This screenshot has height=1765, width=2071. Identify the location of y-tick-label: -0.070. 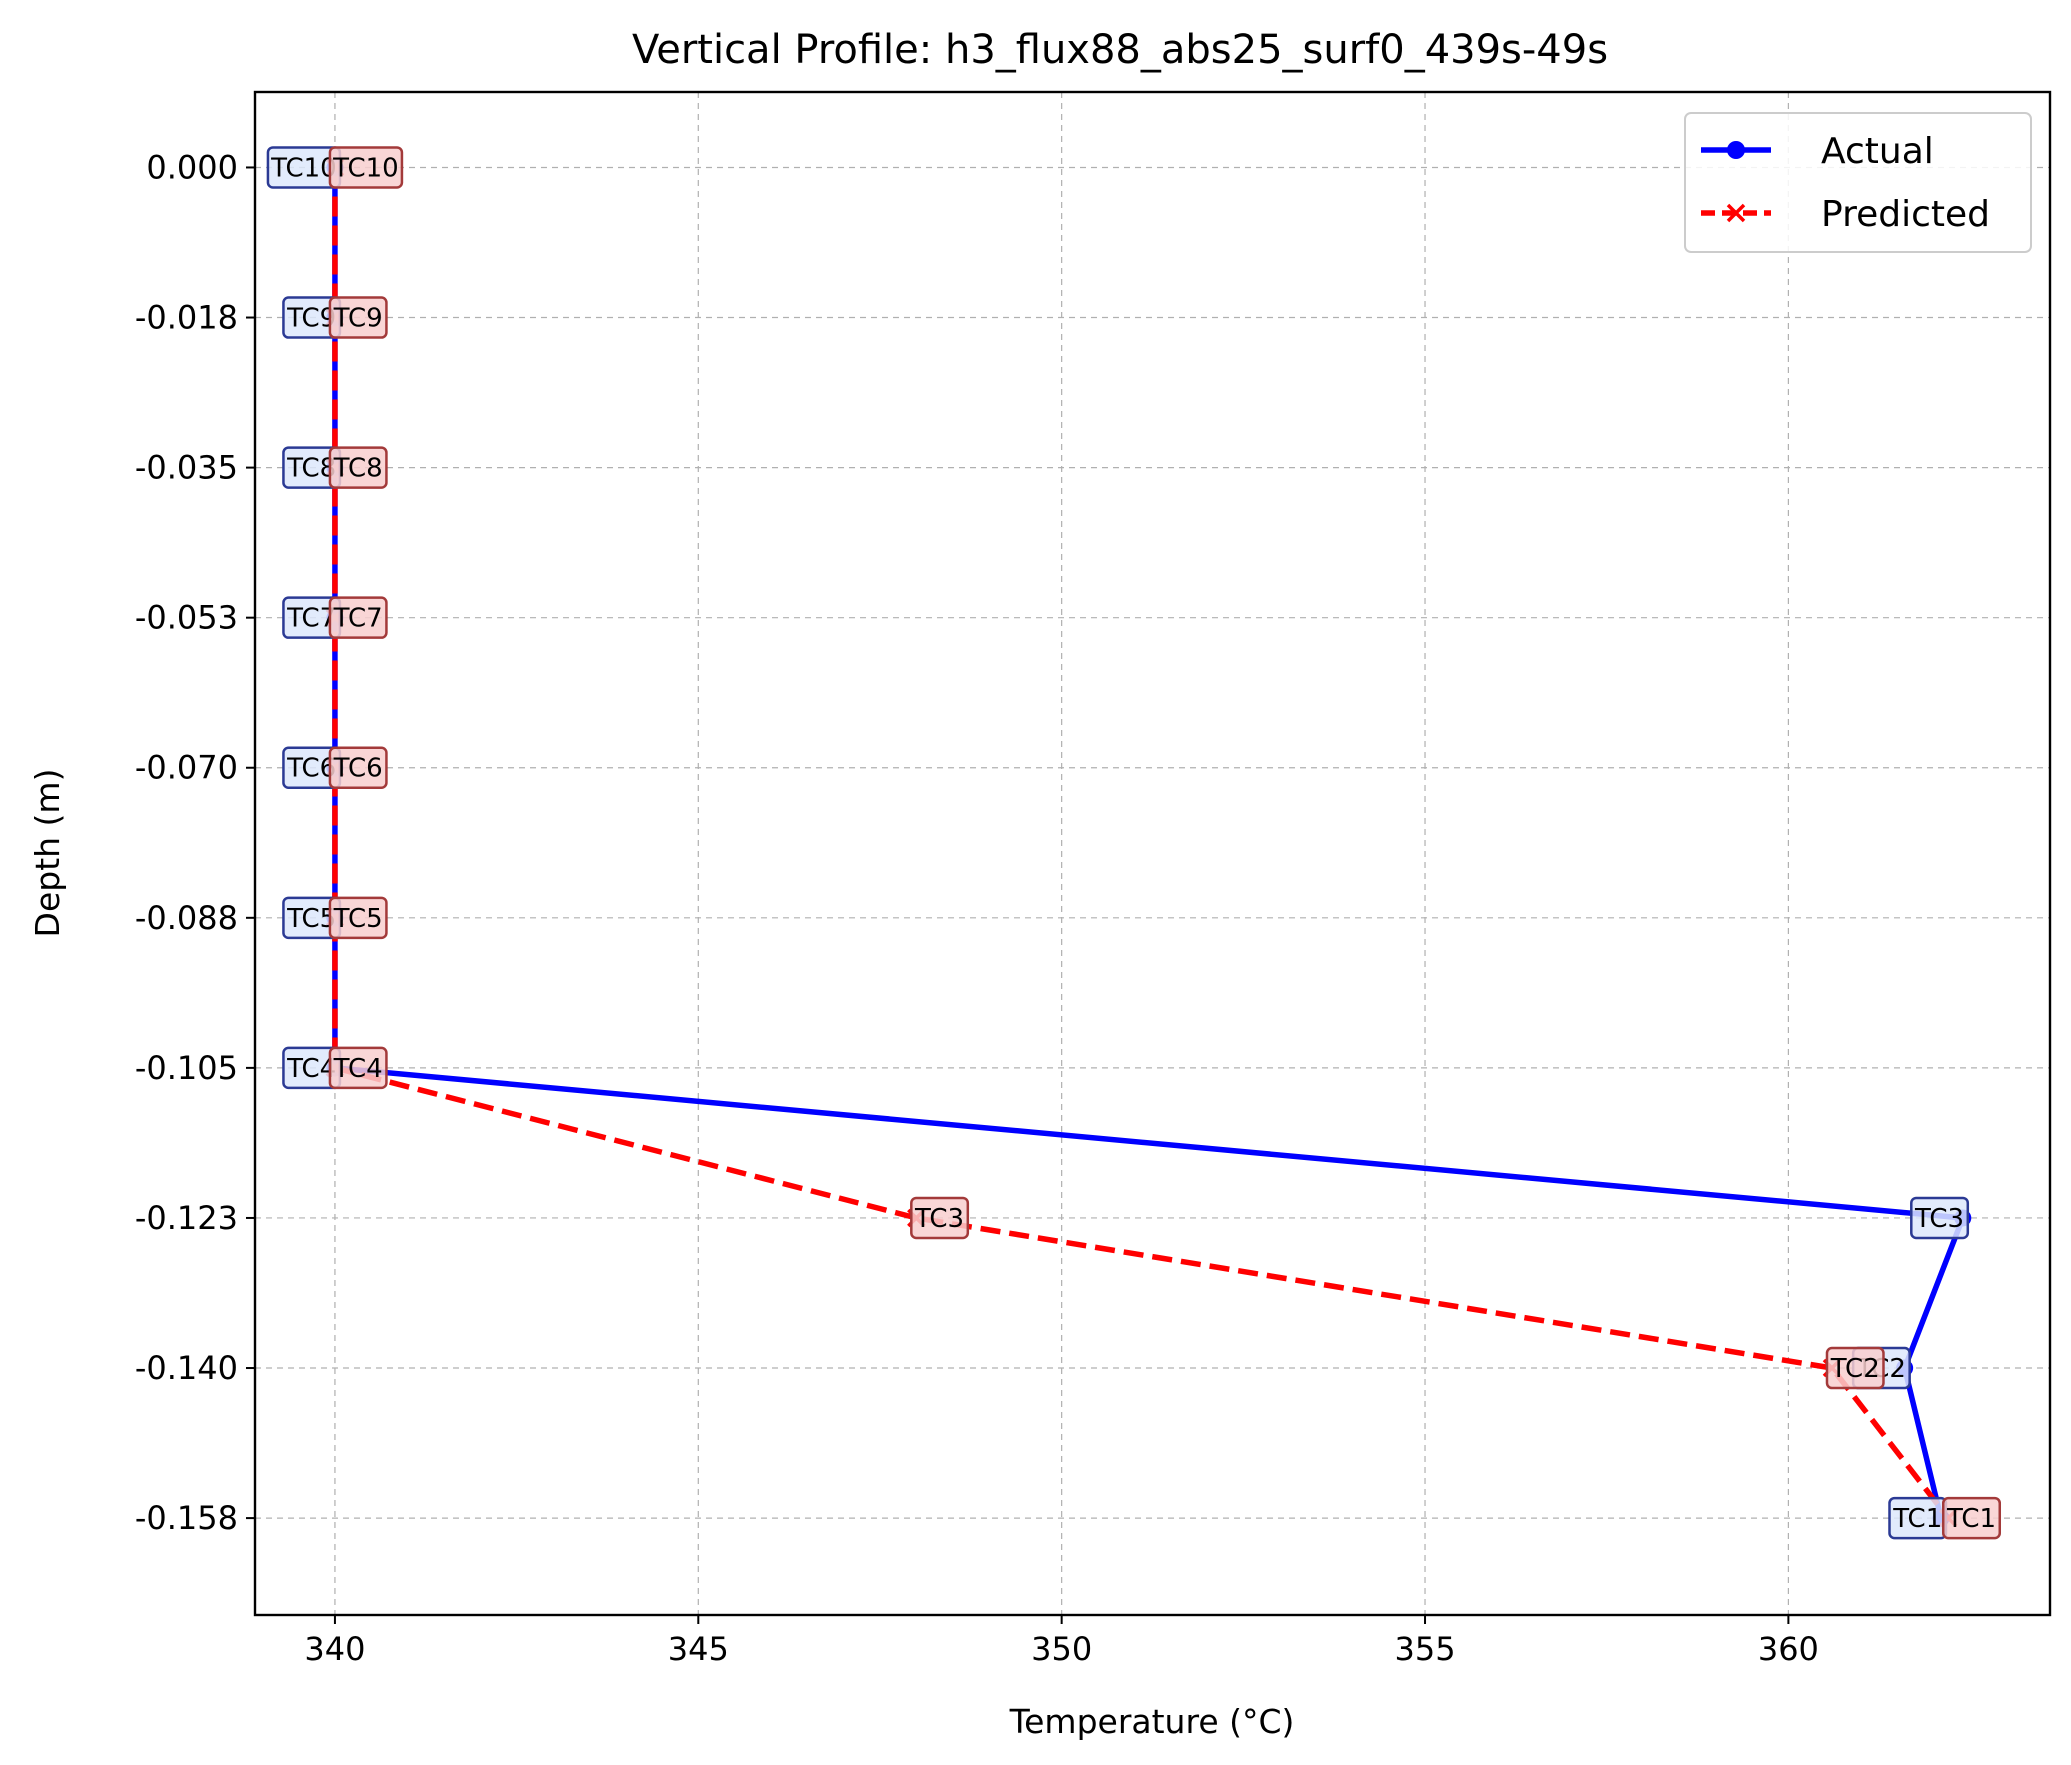
(186, 768).